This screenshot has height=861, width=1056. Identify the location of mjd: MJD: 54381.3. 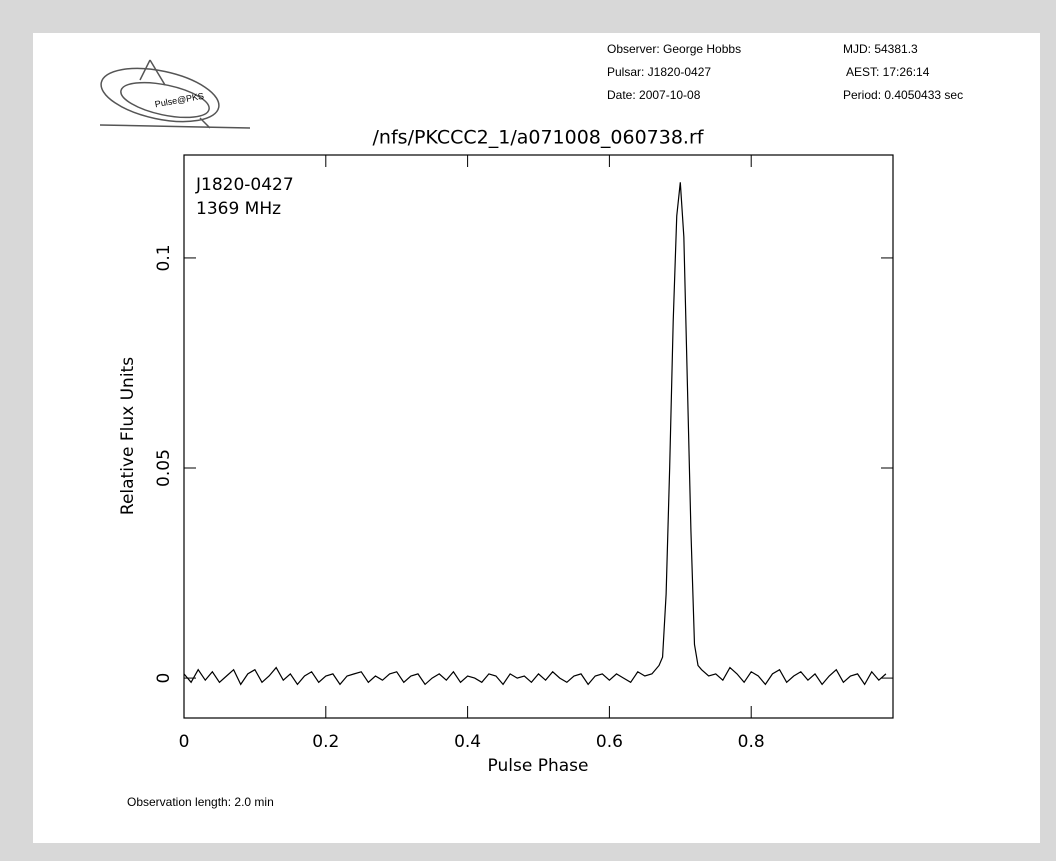
(880, 49).